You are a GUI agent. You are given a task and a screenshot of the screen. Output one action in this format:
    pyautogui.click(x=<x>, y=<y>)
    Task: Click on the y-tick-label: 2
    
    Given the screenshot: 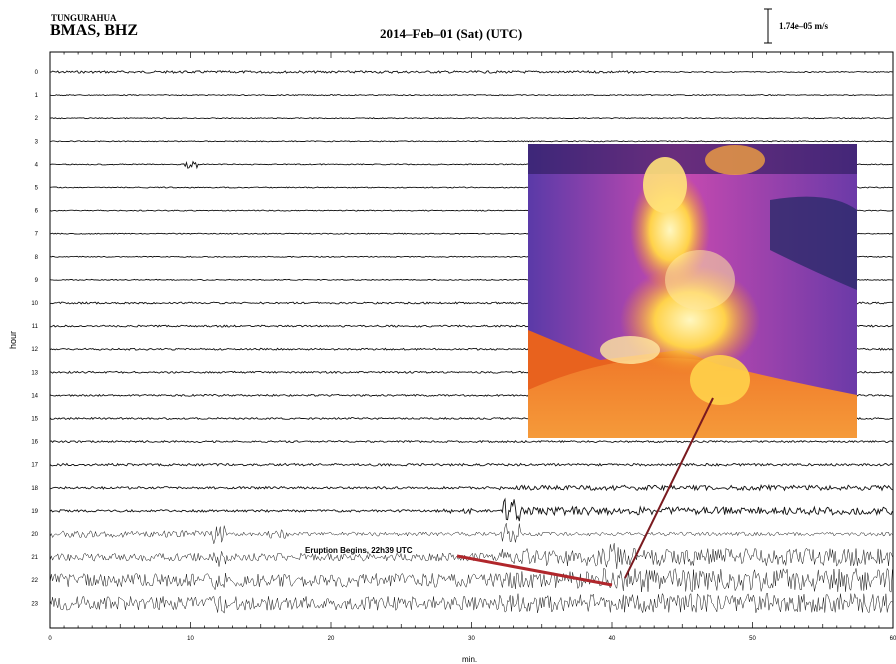 What is the action you would take?
    pyautogui.click(x=37, y=119)
    